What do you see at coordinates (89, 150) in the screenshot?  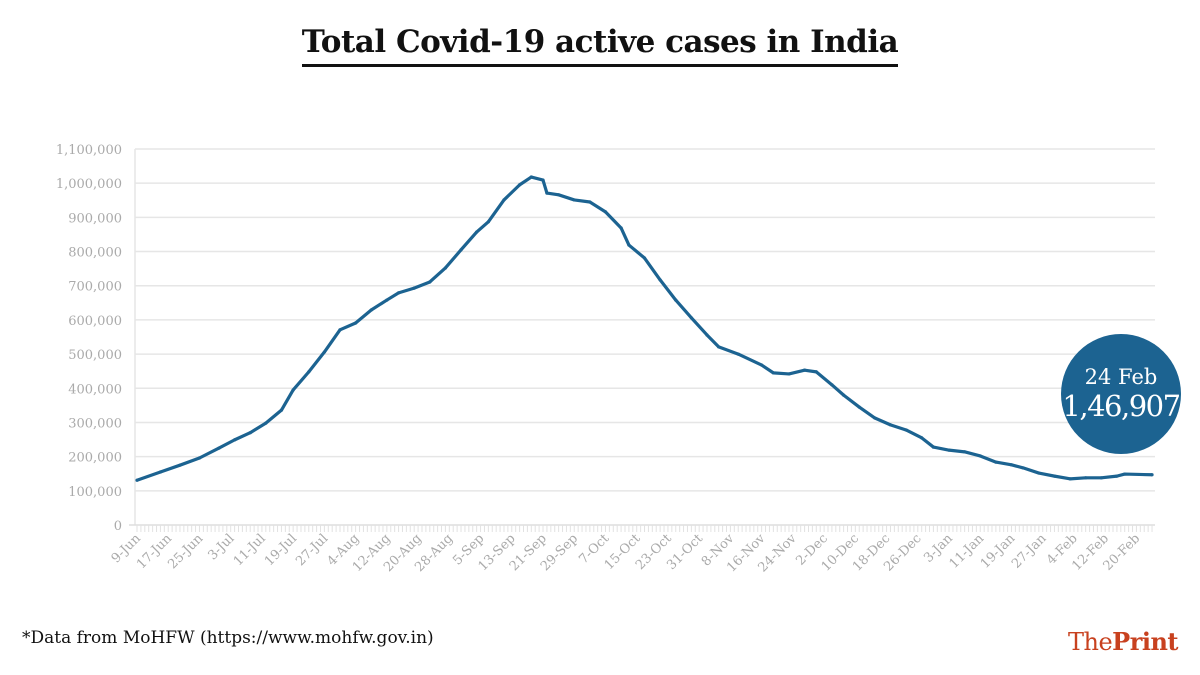 I see `y-tick-label: 1,100,000` at bounding box center [89, 150].